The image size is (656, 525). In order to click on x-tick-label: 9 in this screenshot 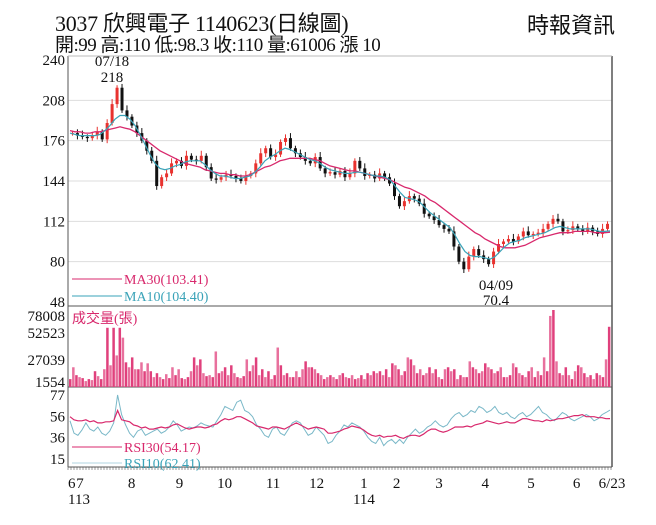, I will do `click(180, 484)`.